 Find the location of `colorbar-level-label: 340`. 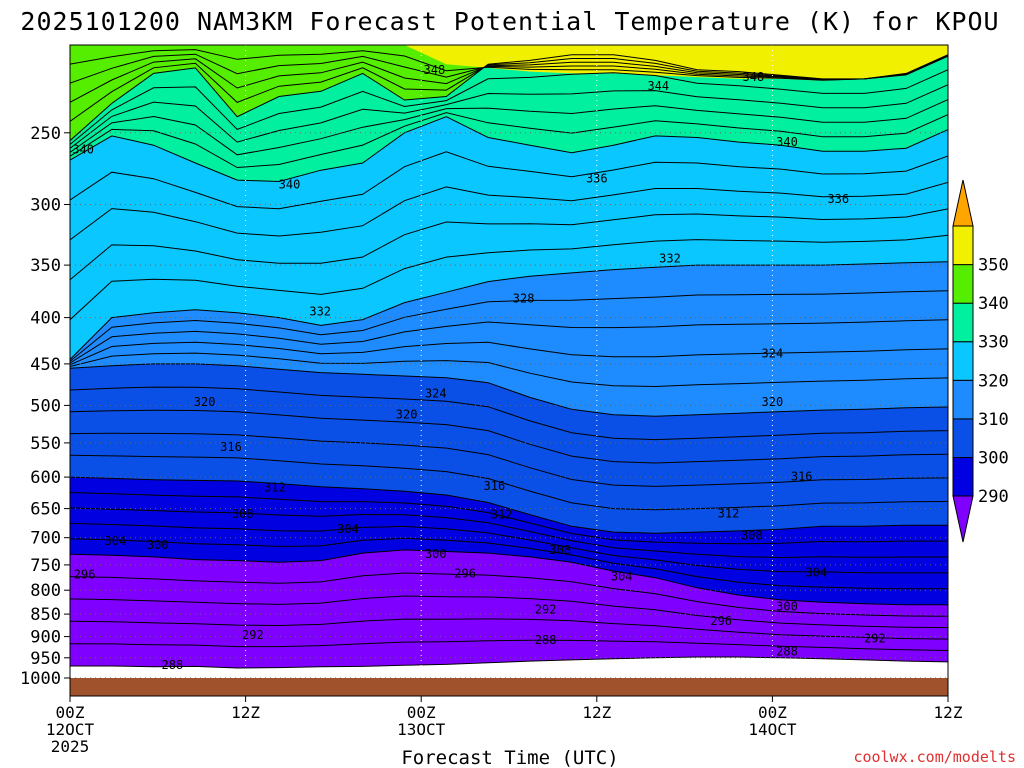

colorbar-level-label: 340 is located at coordinates (993, 304).